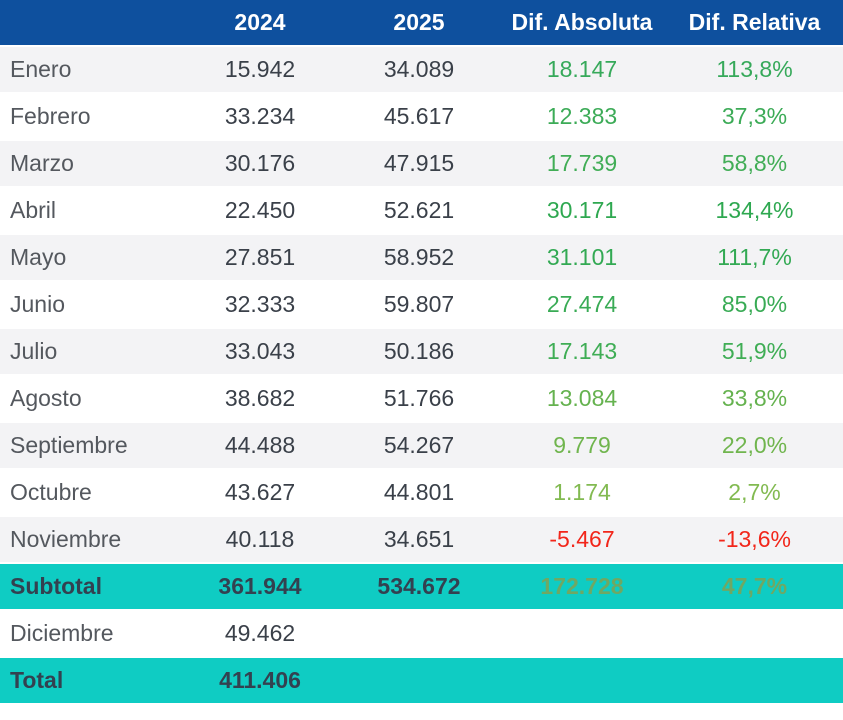 The image size is (843, 720). I want to click on dif-relativa-cell: 111,7%, so click(754, 257).